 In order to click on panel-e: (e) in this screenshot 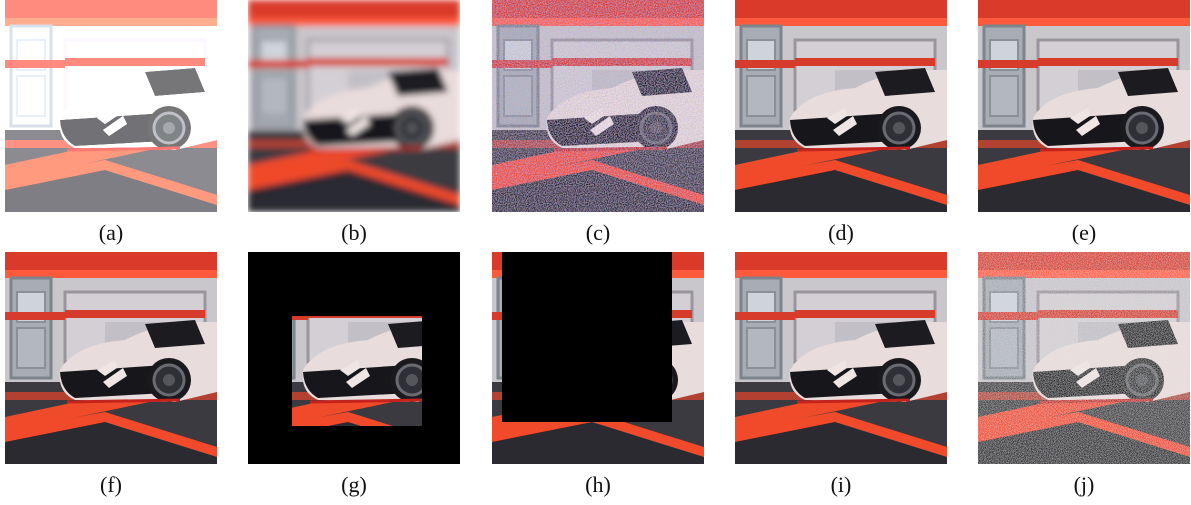, I will do `click(1084, 122)`.